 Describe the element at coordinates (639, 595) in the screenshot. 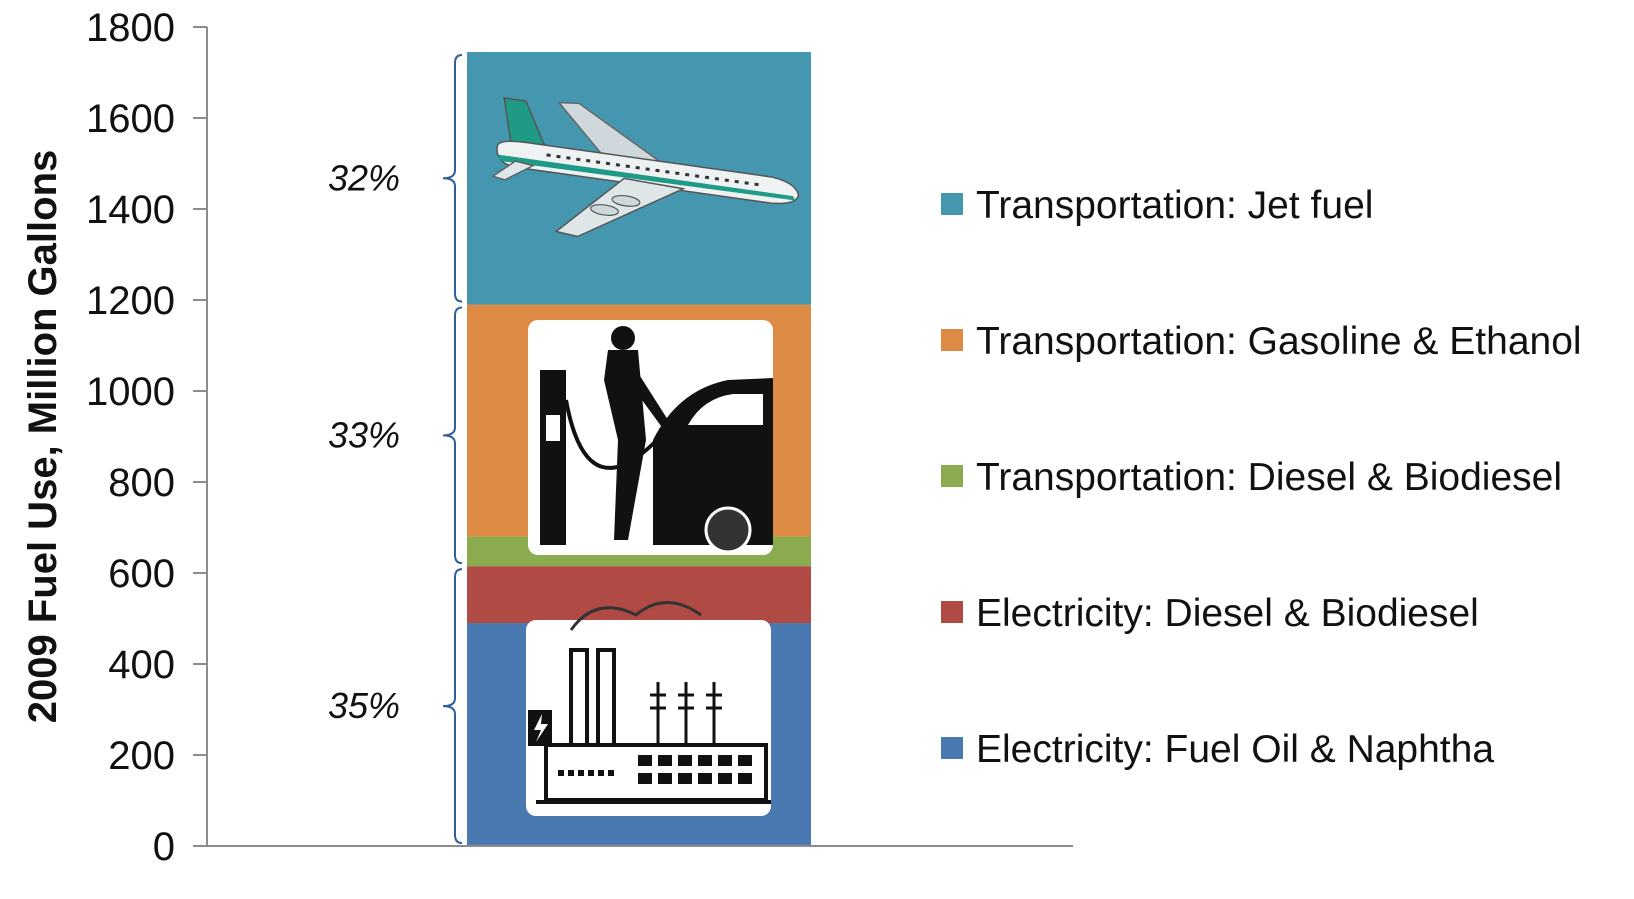

I see `bar-segment-electricity-diesel-and-biodiesel` at that location.